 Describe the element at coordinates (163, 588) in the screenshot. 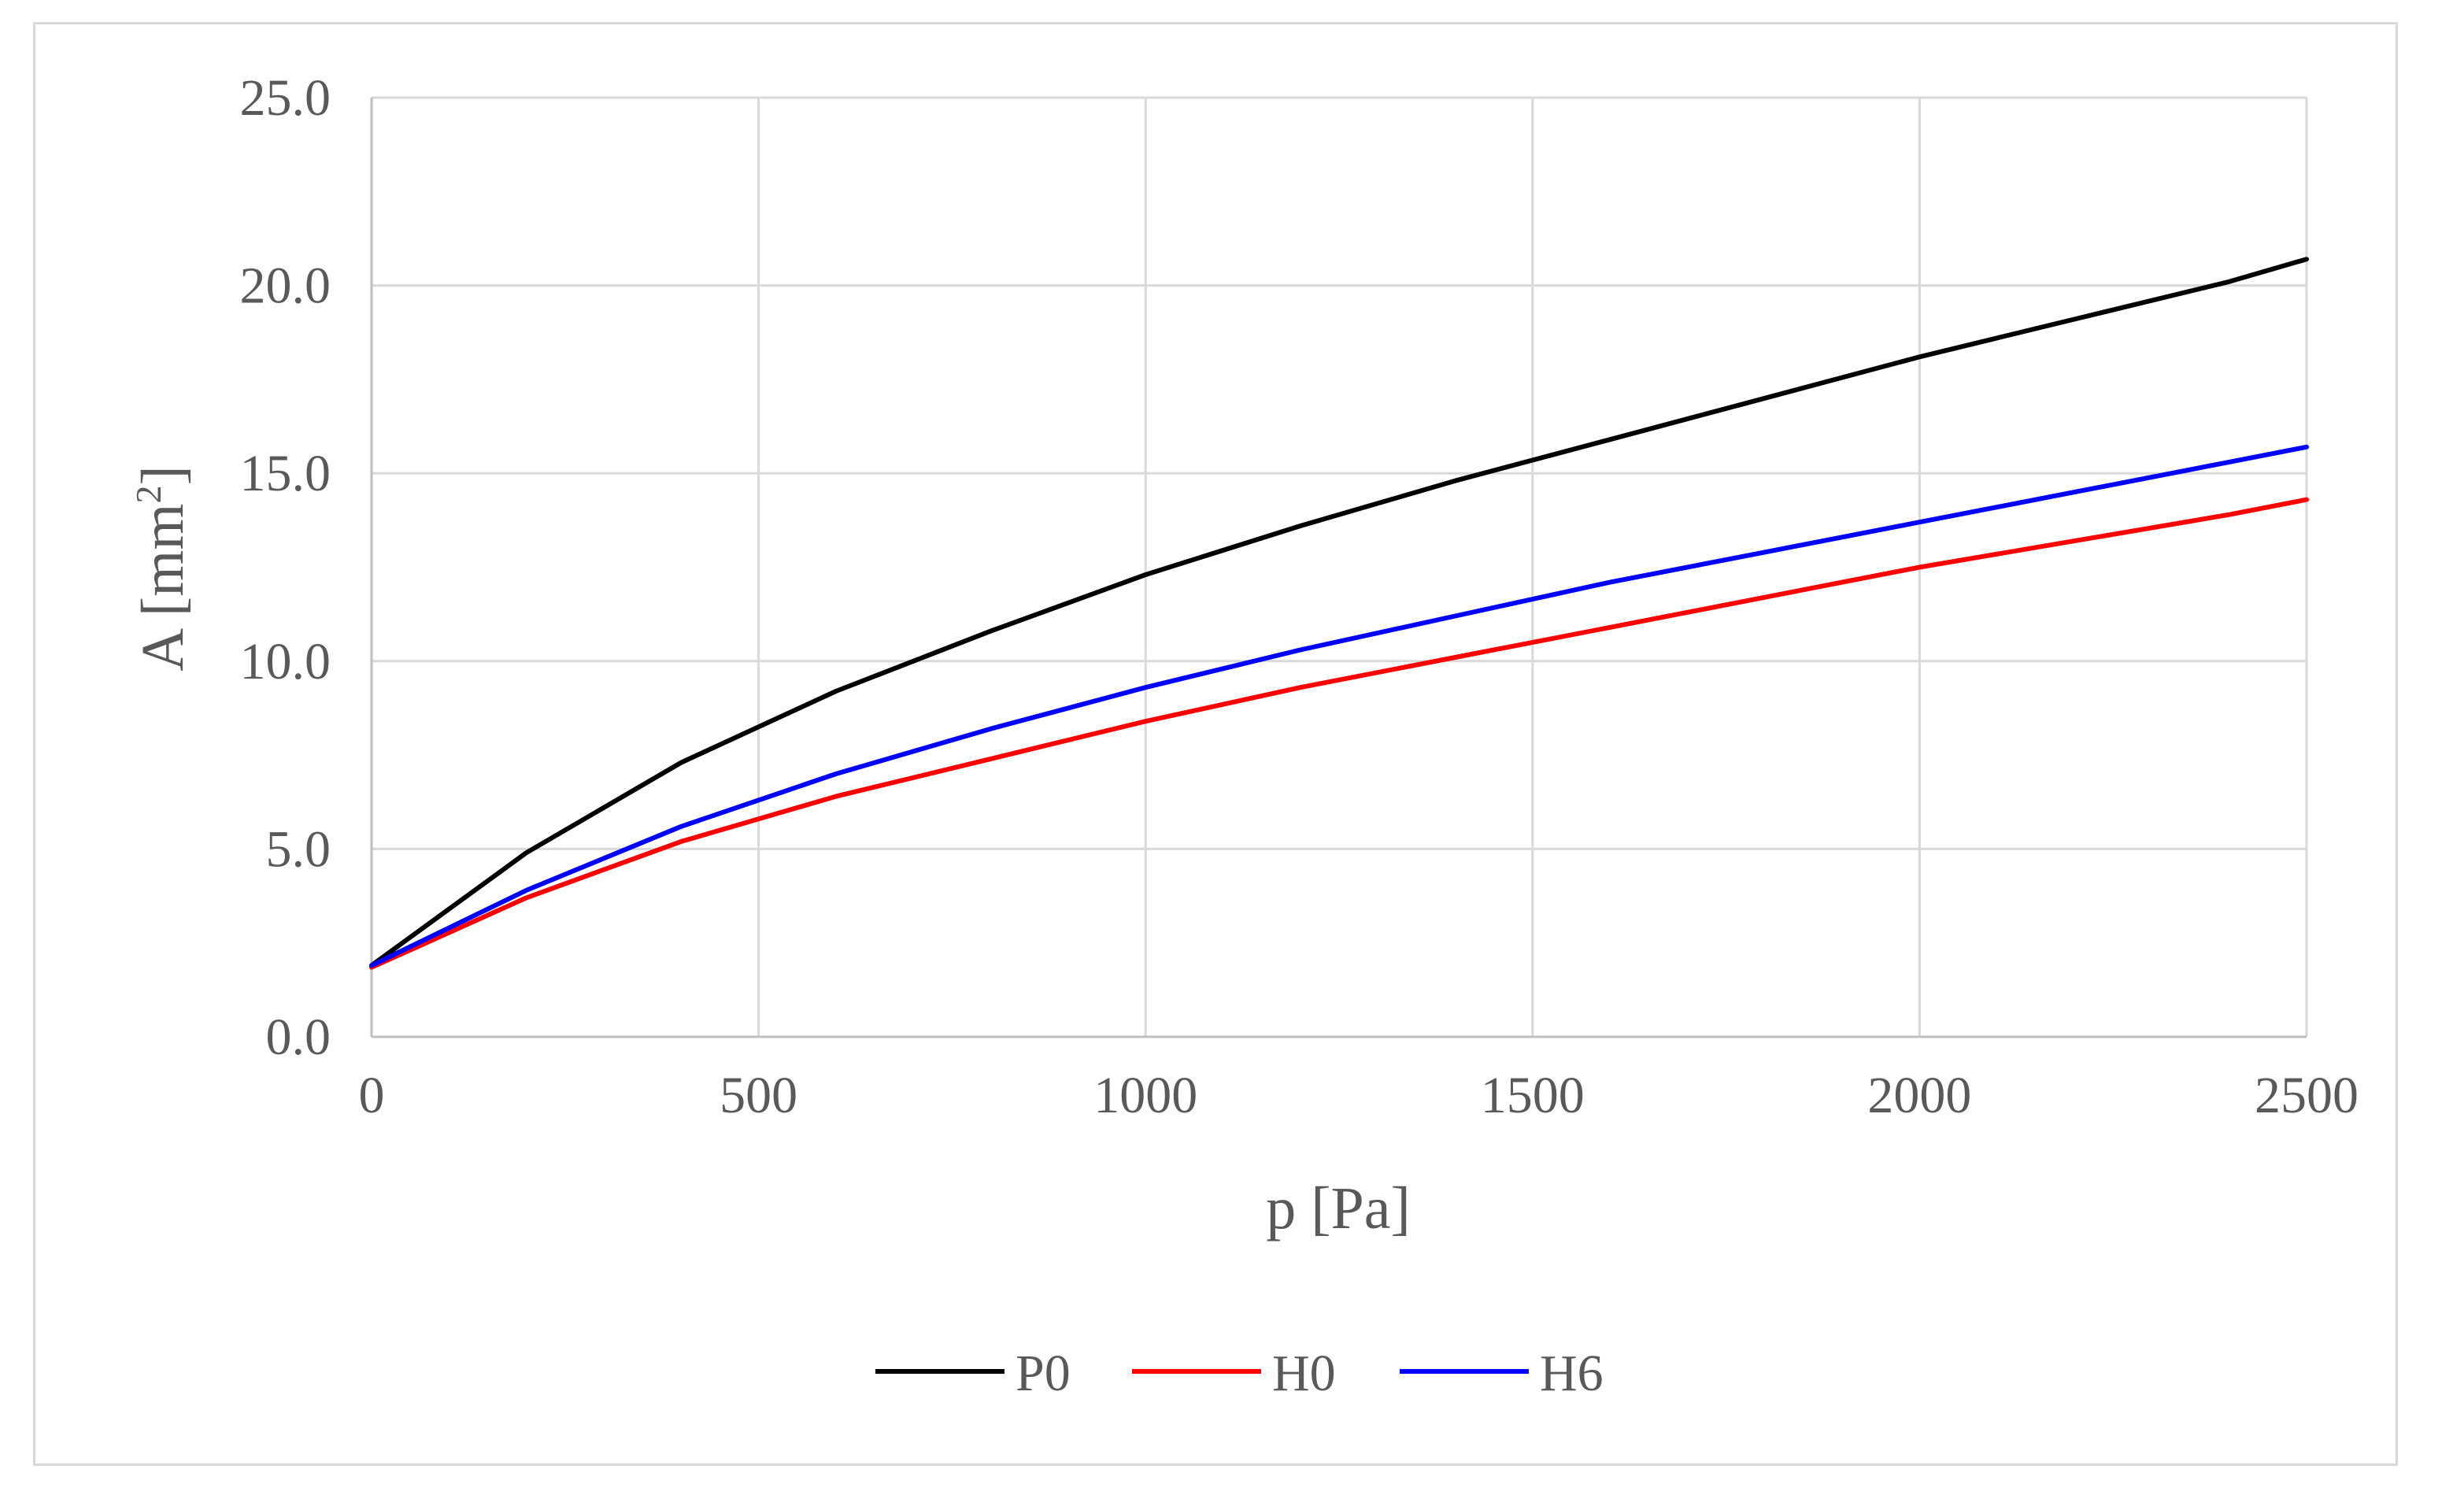

I see `y-axis-title-main: A [mm` at that location.